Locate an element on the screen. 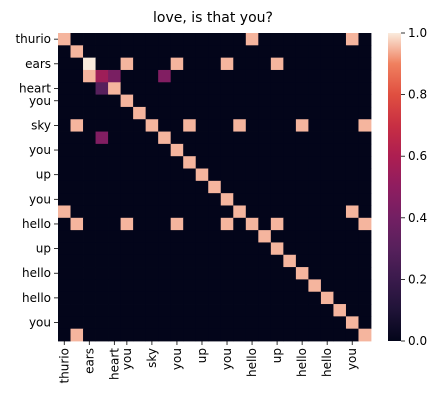 This screenshot has height=401, width=445. x-tick-label: sky is located at coordinates (152, 358).